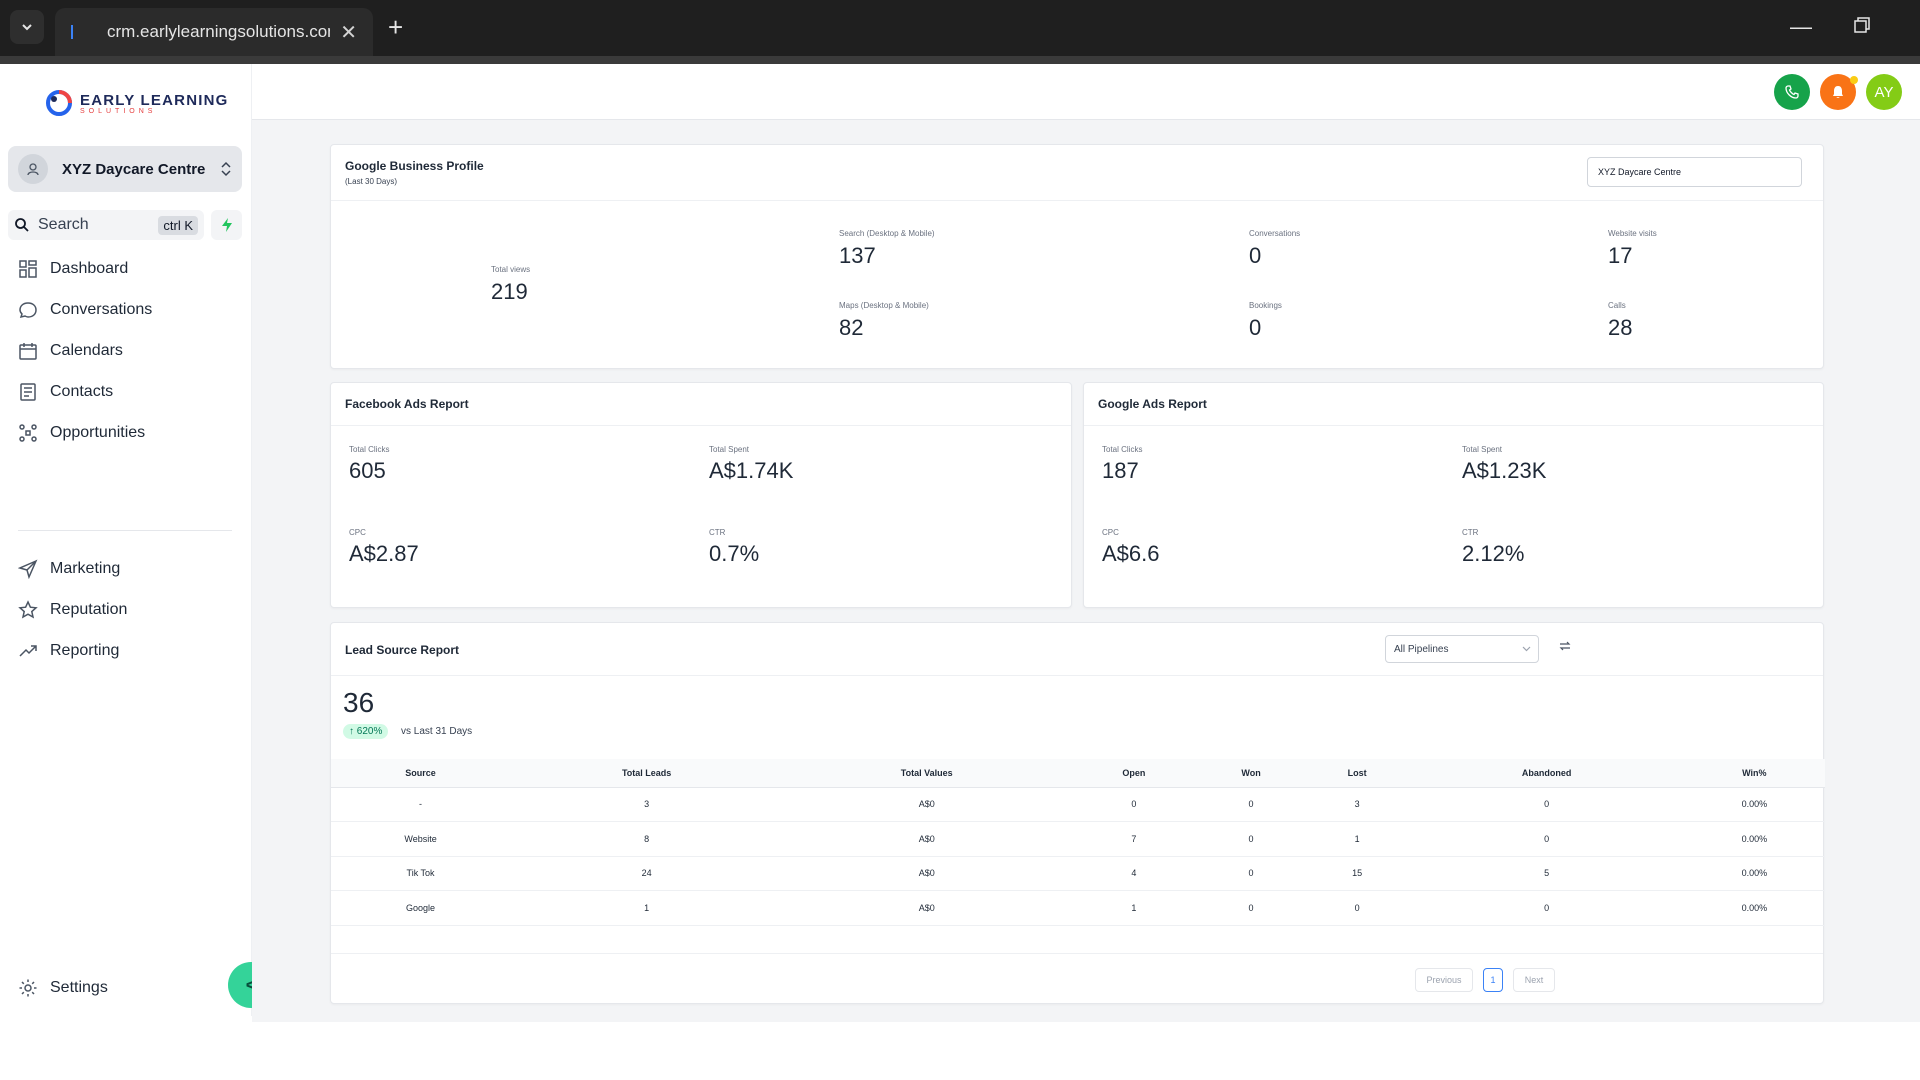  I want to click on brand-logo: EARLY LEARNING SOLUTIONS, so click(136, 103).